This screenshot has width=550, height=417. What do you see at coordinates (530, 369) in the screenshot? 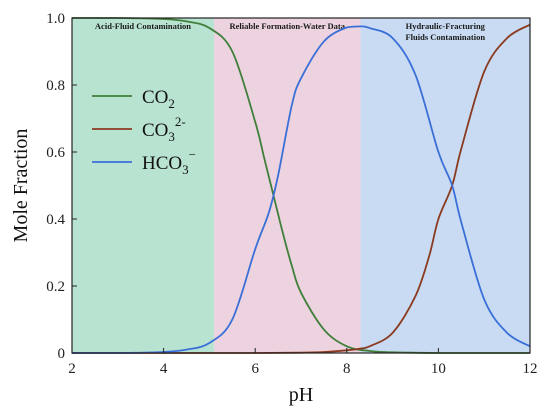
I see `x-tick-label: 12` at bounding box center [530, 369].